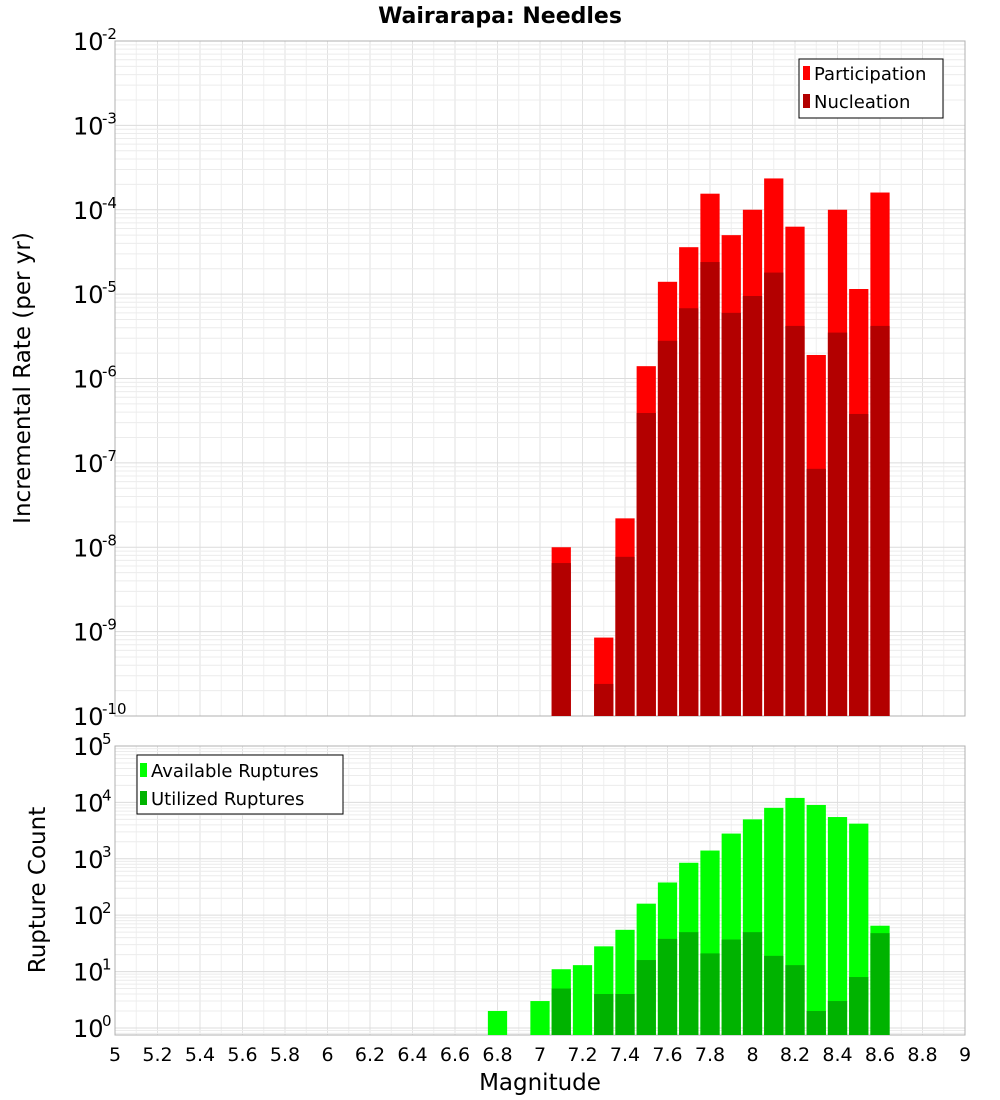 This screenshot has width=1000, height=1100. What do you see at coordinates (107, 739) in the screenshot?
I see `y-tick-exponent: 5` at bounding box center [107, 739].